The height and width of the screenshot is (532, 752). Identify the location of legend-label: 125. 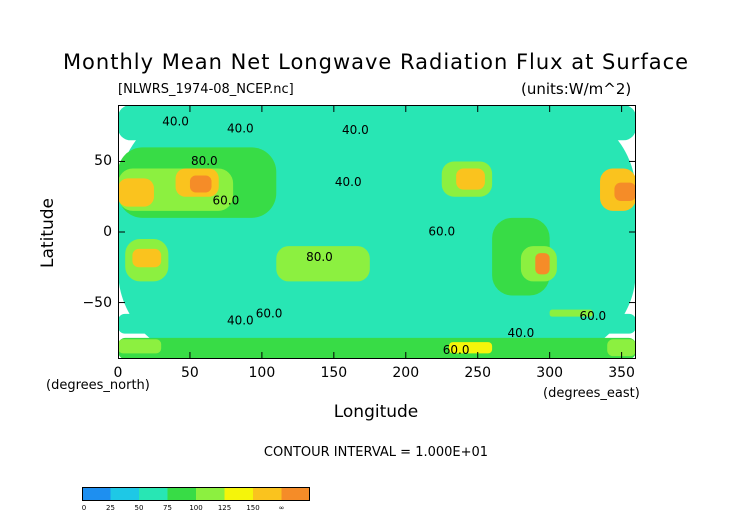
(224, 508).